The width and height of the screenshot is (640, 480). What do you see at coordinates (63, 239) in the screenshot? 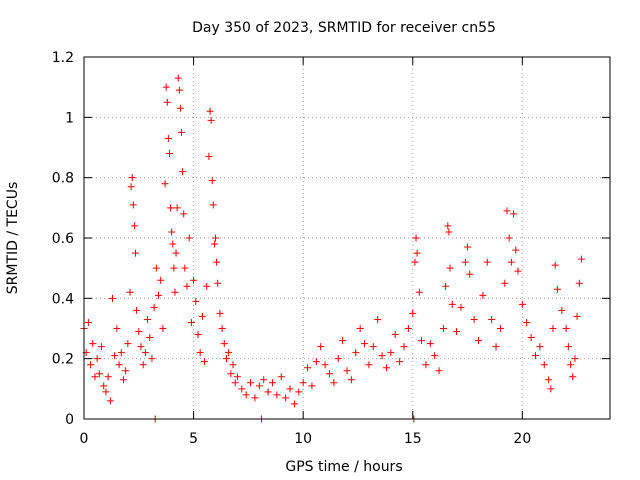
I see `y-tick-label: 0.6` at bounding box center [63, 239].